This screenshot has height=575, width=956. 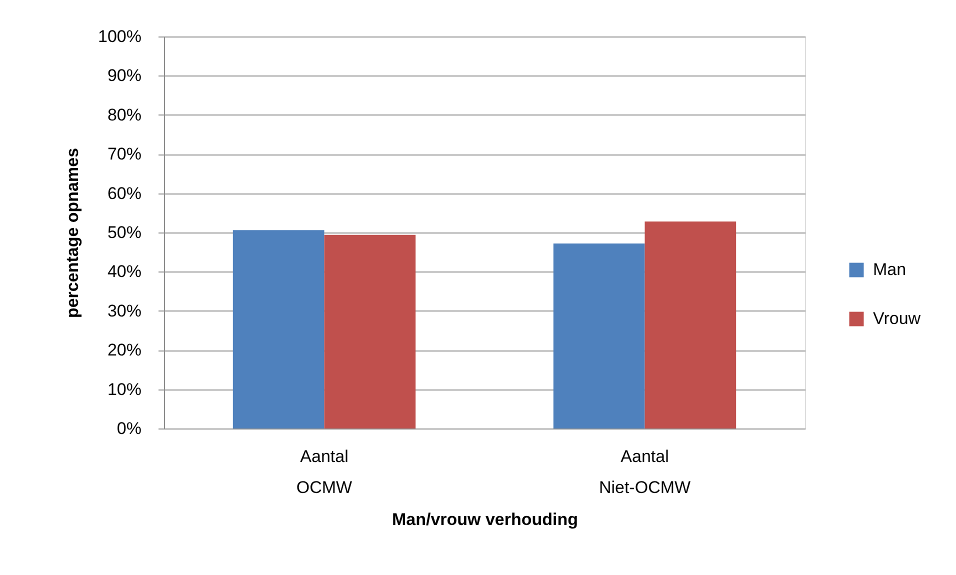 What do you see at coordinates (124, 76) in the screenshot?
I see `y-tick-label: 90%` at bounding box center [124, 76].